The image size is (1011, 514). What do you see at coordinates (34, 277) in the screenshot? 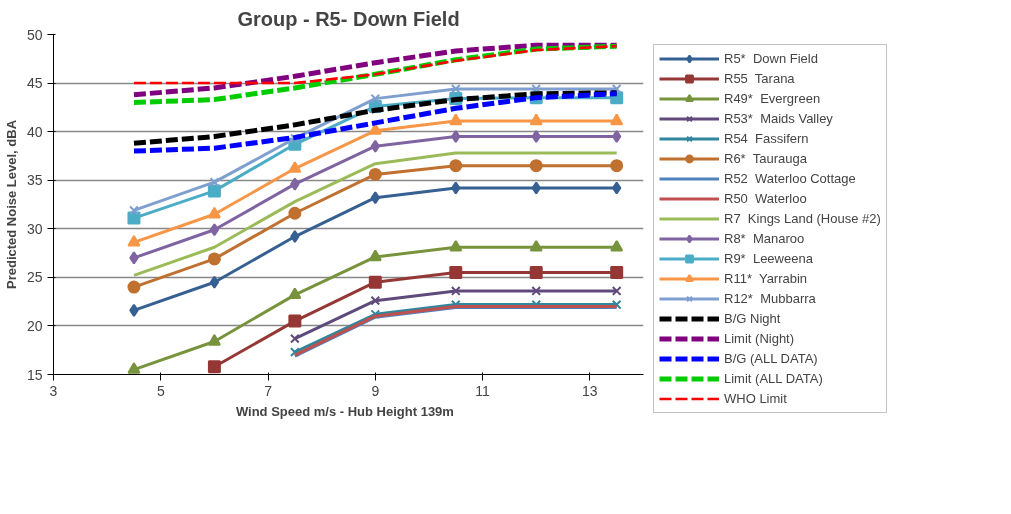
I see `y-tick-label: 25` at bounding box center [34, 277].